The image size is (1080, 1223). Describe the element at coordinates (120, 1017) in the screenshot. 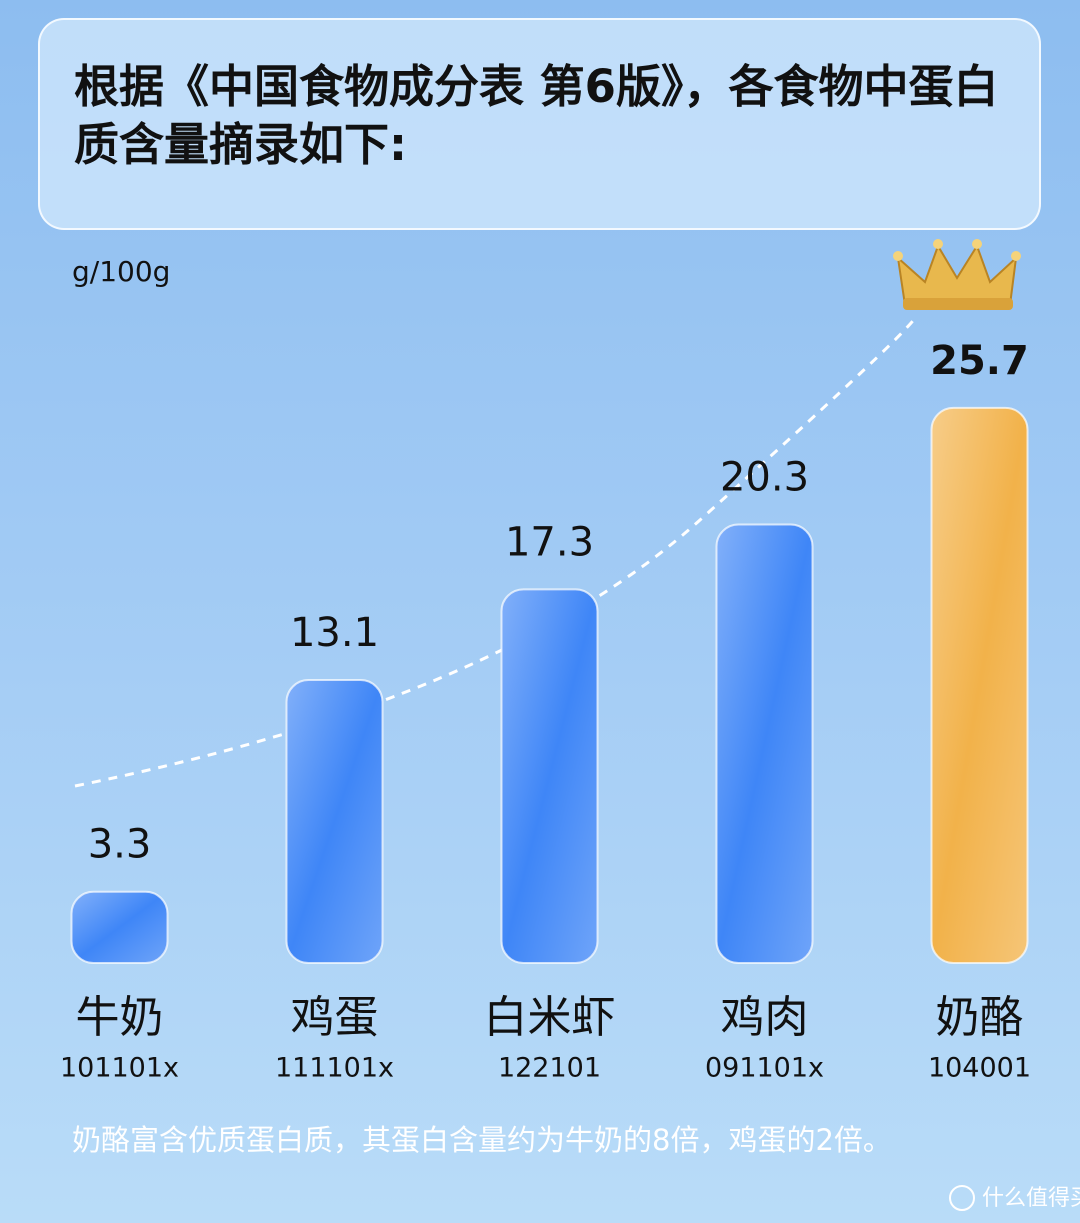

I see `x-tick-label: 牛奶` at that location.